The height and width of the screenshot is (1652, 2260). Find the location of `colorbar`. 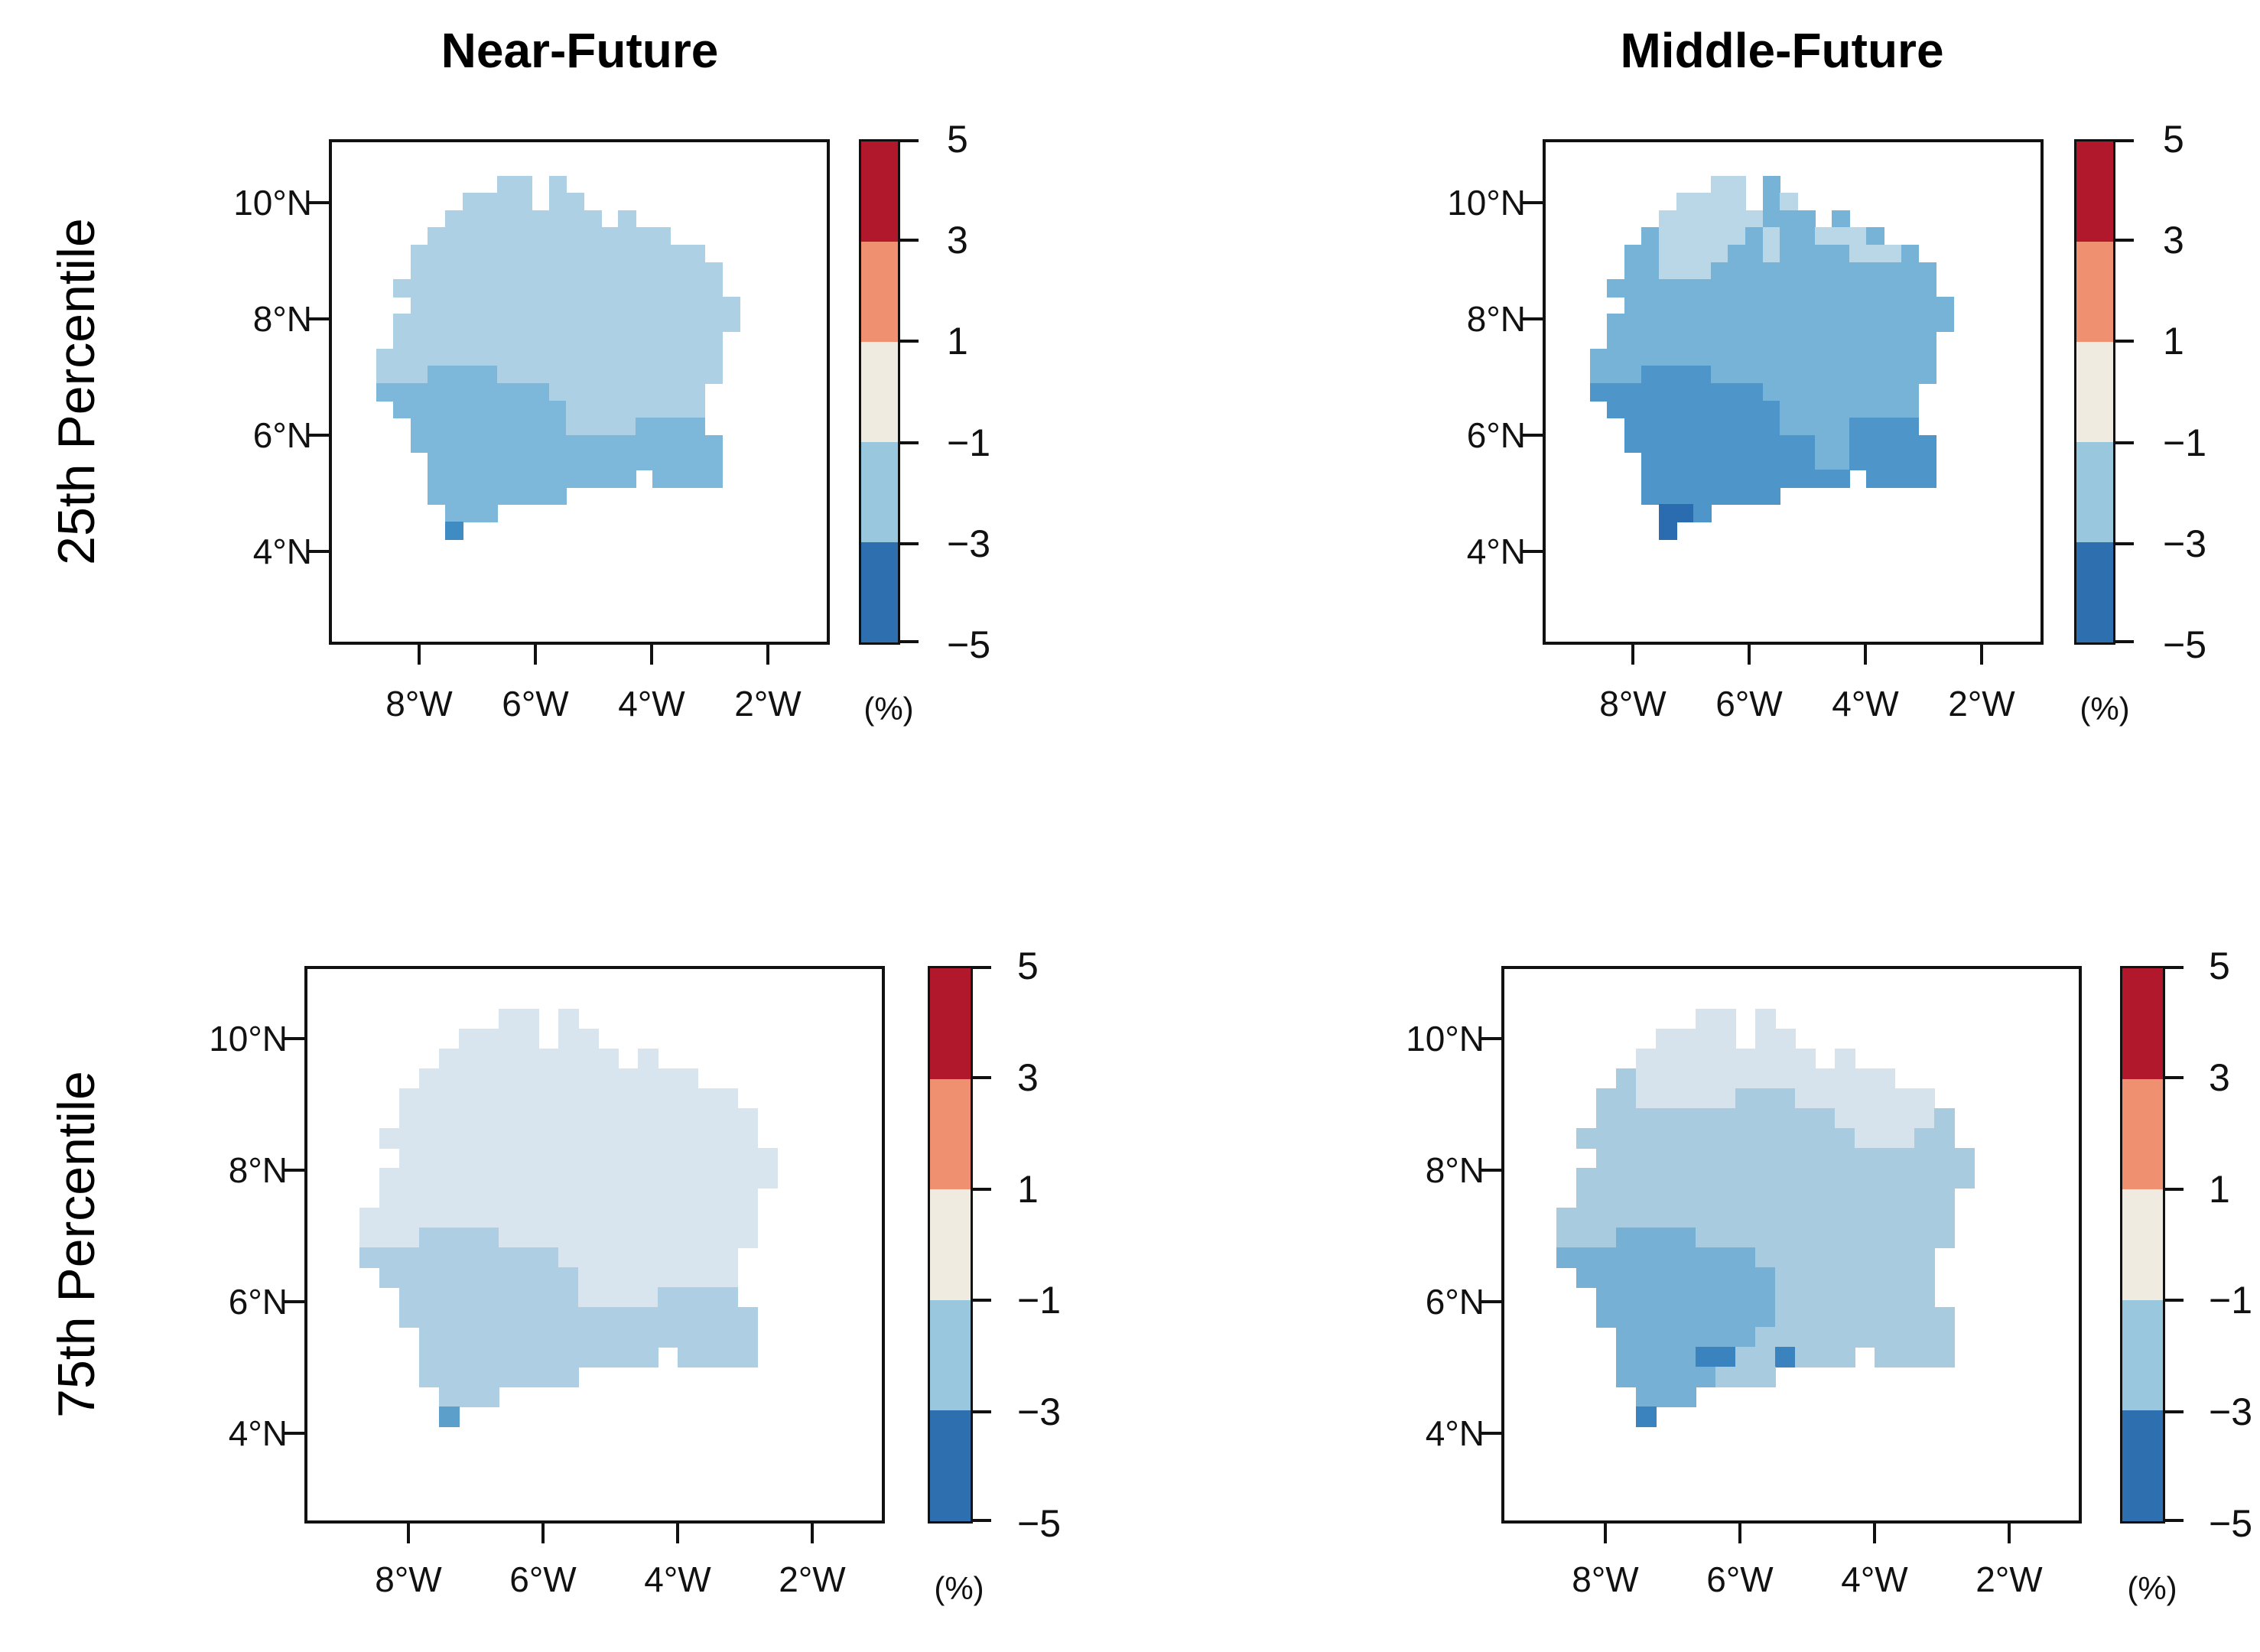

colorbar is located at coordinates (2142, 1245).